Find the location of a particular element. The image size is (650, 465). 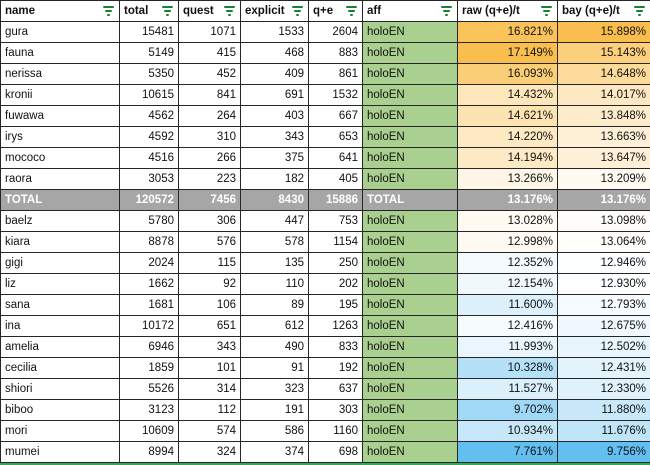

cell-qe: 192 is located at coordinates (336, 368).